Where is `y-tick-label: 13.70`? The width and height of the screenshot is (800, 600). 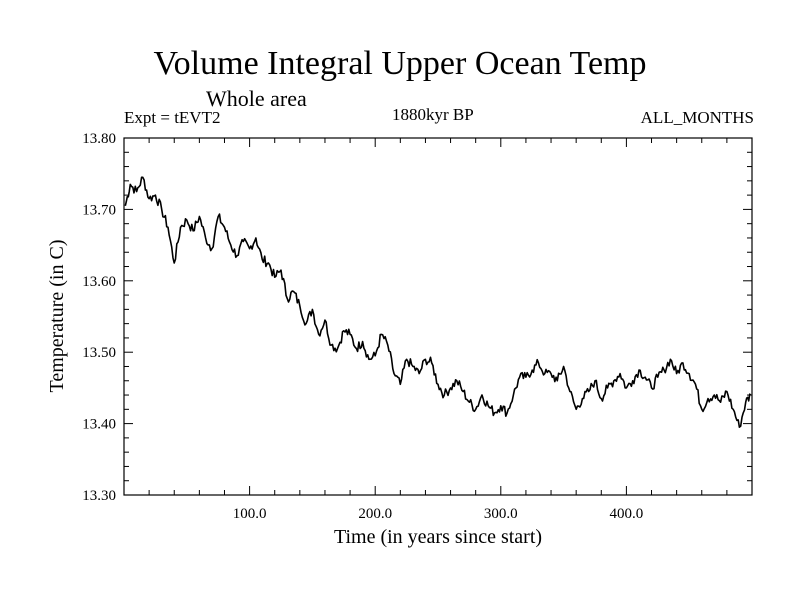
y-tick-label: 13.70 is located at coordinates (99, 210).